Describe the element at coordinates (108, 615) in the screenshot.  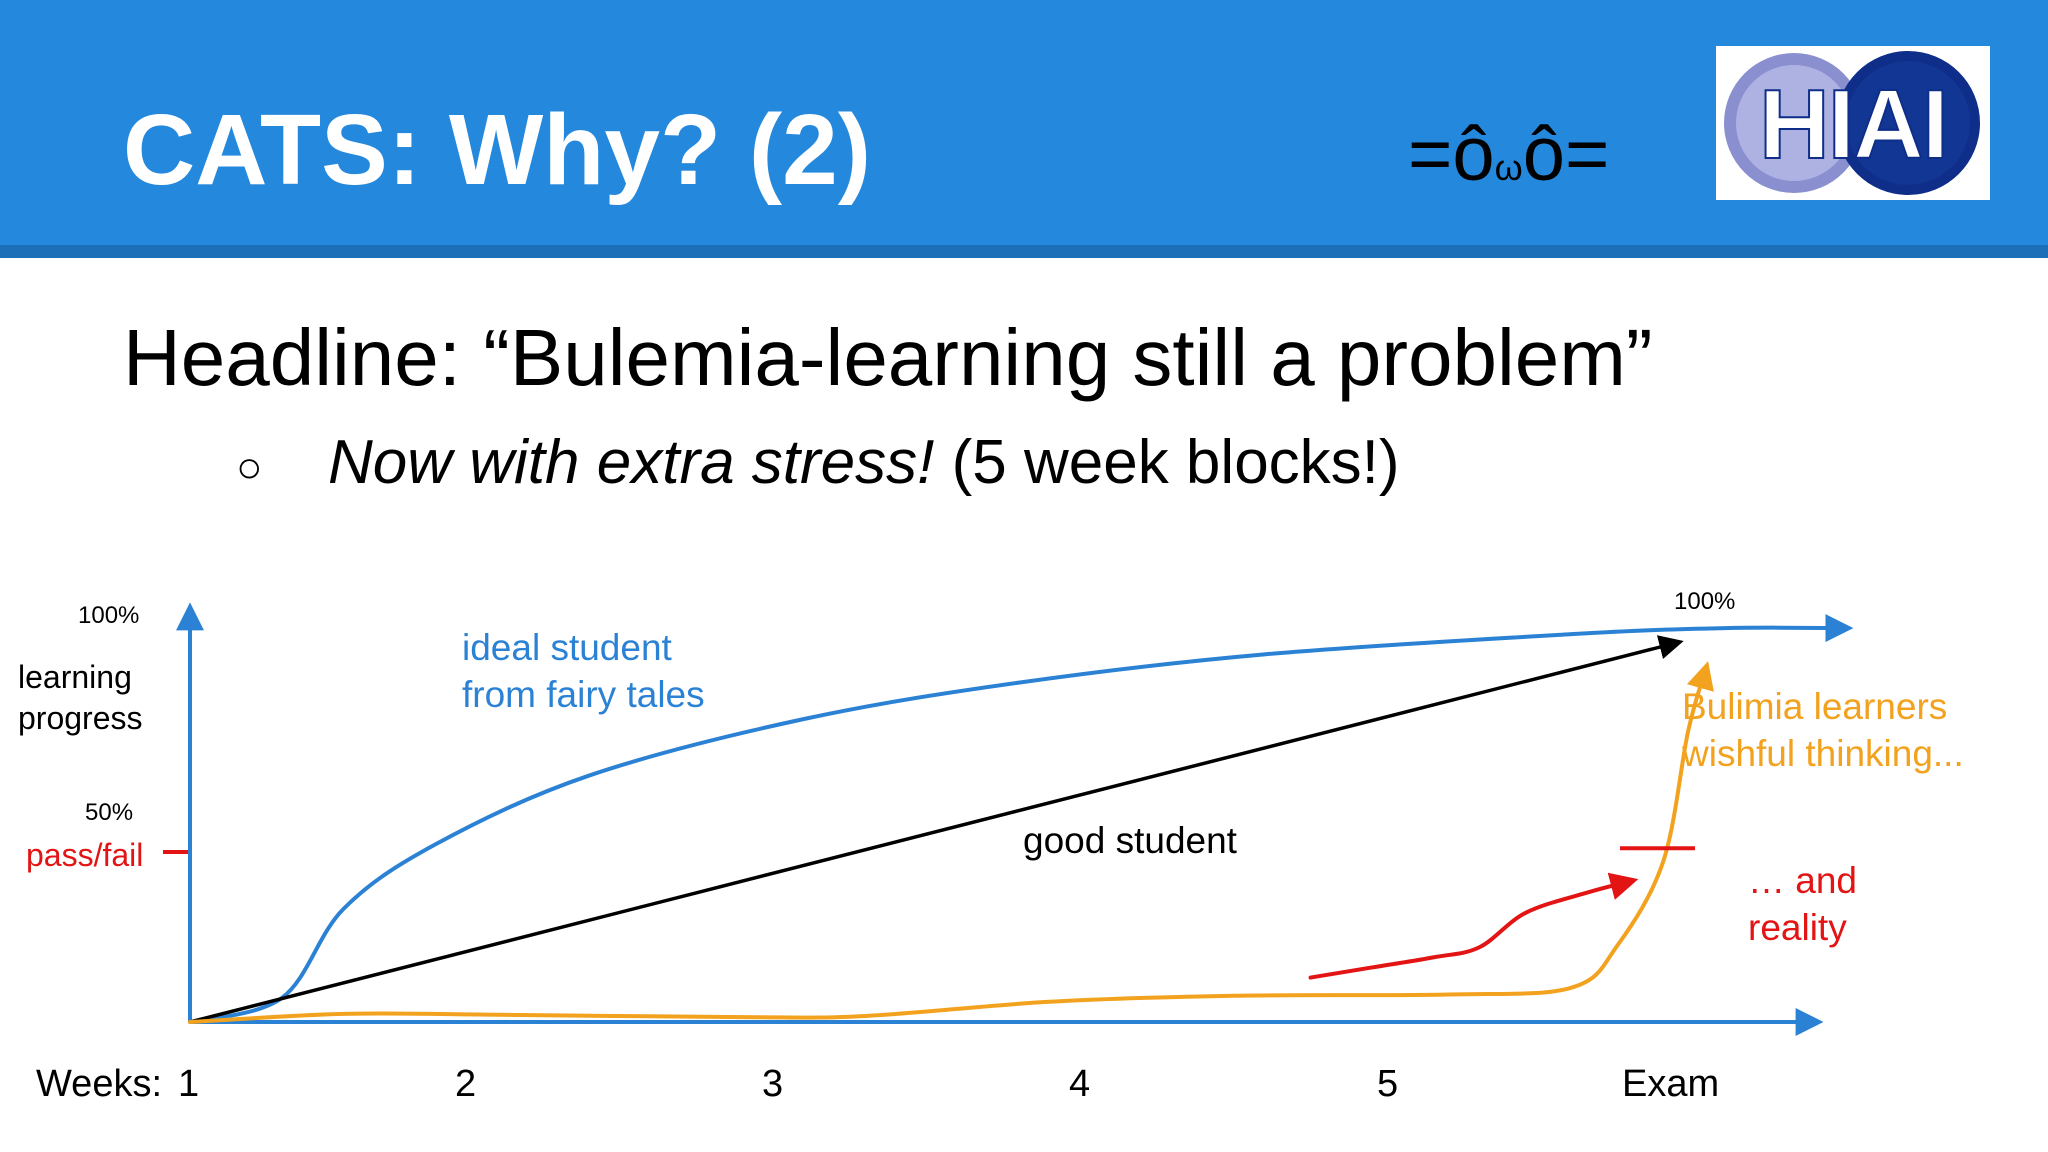
I see `y-tick-label-100: 100%` at that location.